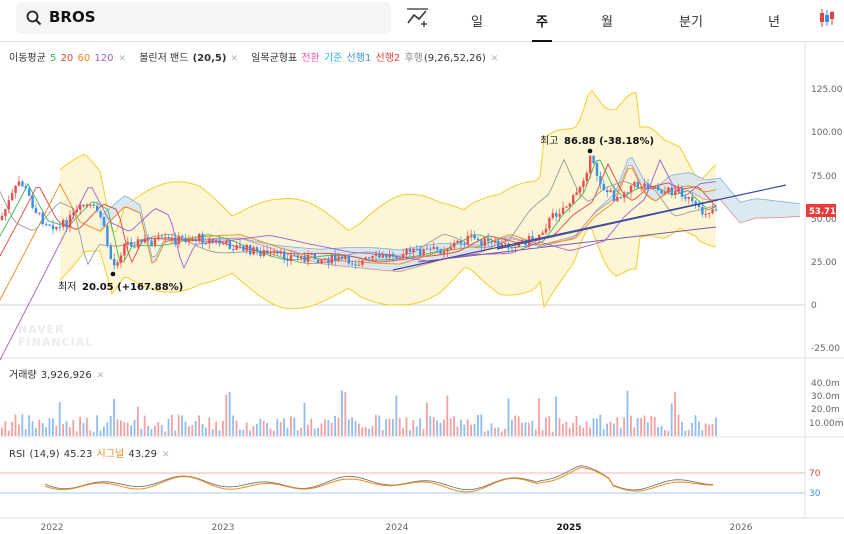 The image size is (844, 534). Describe the element at coordinates (379, 478) in the screenshot. I see `rsi-line` at that location.